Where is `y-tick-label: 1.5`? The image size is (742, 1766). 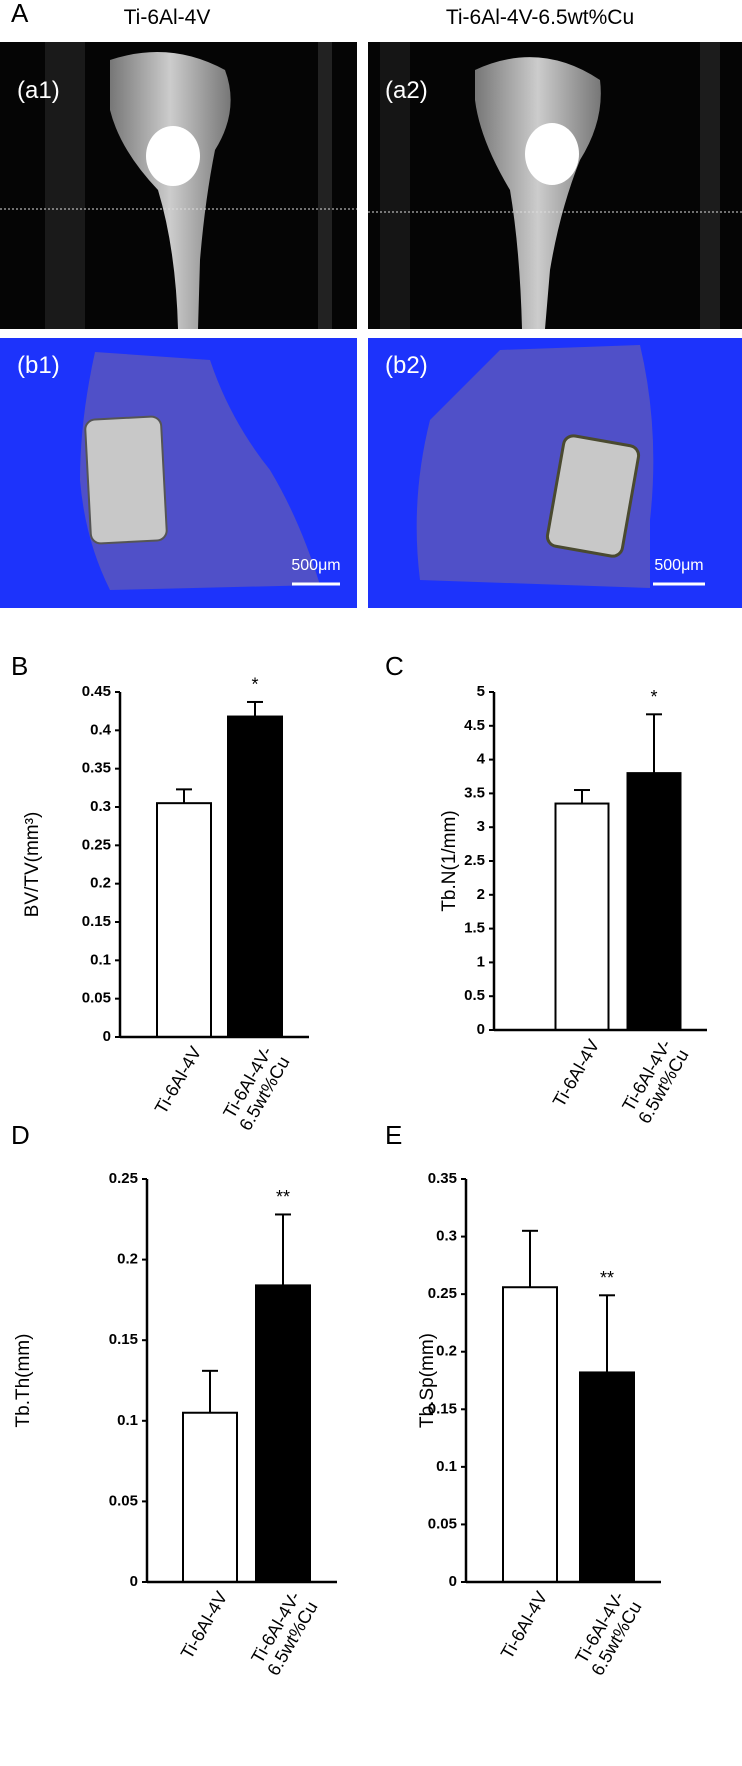 y-tick-label: 1.5 is located at coordinates (474, 928).